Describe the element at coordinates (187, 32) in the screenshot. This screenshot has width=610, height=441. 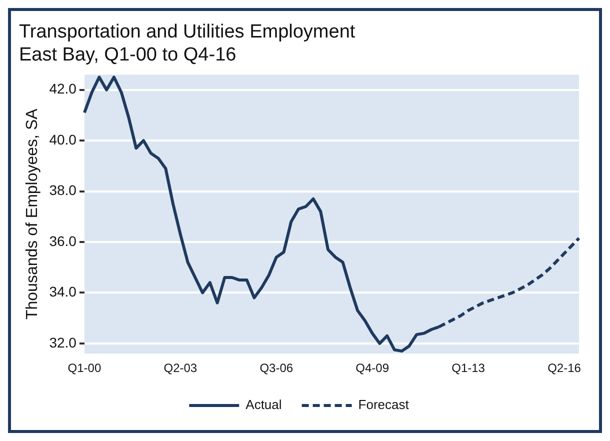
I see `chart-title: Transportation and Utilities Employment` at that location.